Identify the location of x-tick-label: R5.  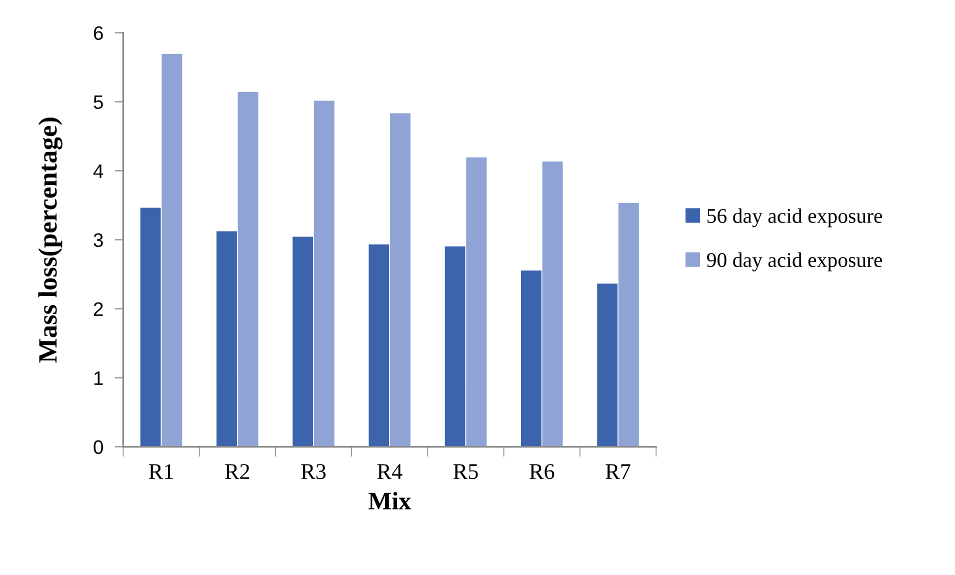
(465, 472).